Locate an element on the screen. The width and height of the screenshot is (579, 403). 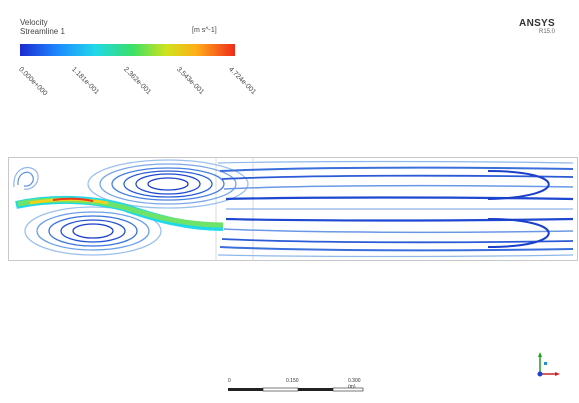
legend-tick-2: 2.362e-001 is located at coordinates (137, 81).